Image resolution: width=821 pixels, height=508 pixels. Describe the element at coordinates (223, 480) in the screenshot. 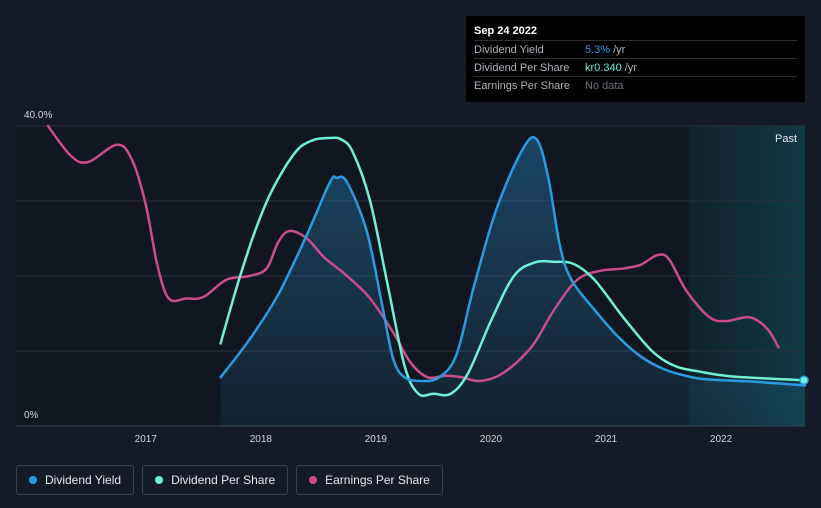

I see `legend-label: Dividend Per Share` at that location.